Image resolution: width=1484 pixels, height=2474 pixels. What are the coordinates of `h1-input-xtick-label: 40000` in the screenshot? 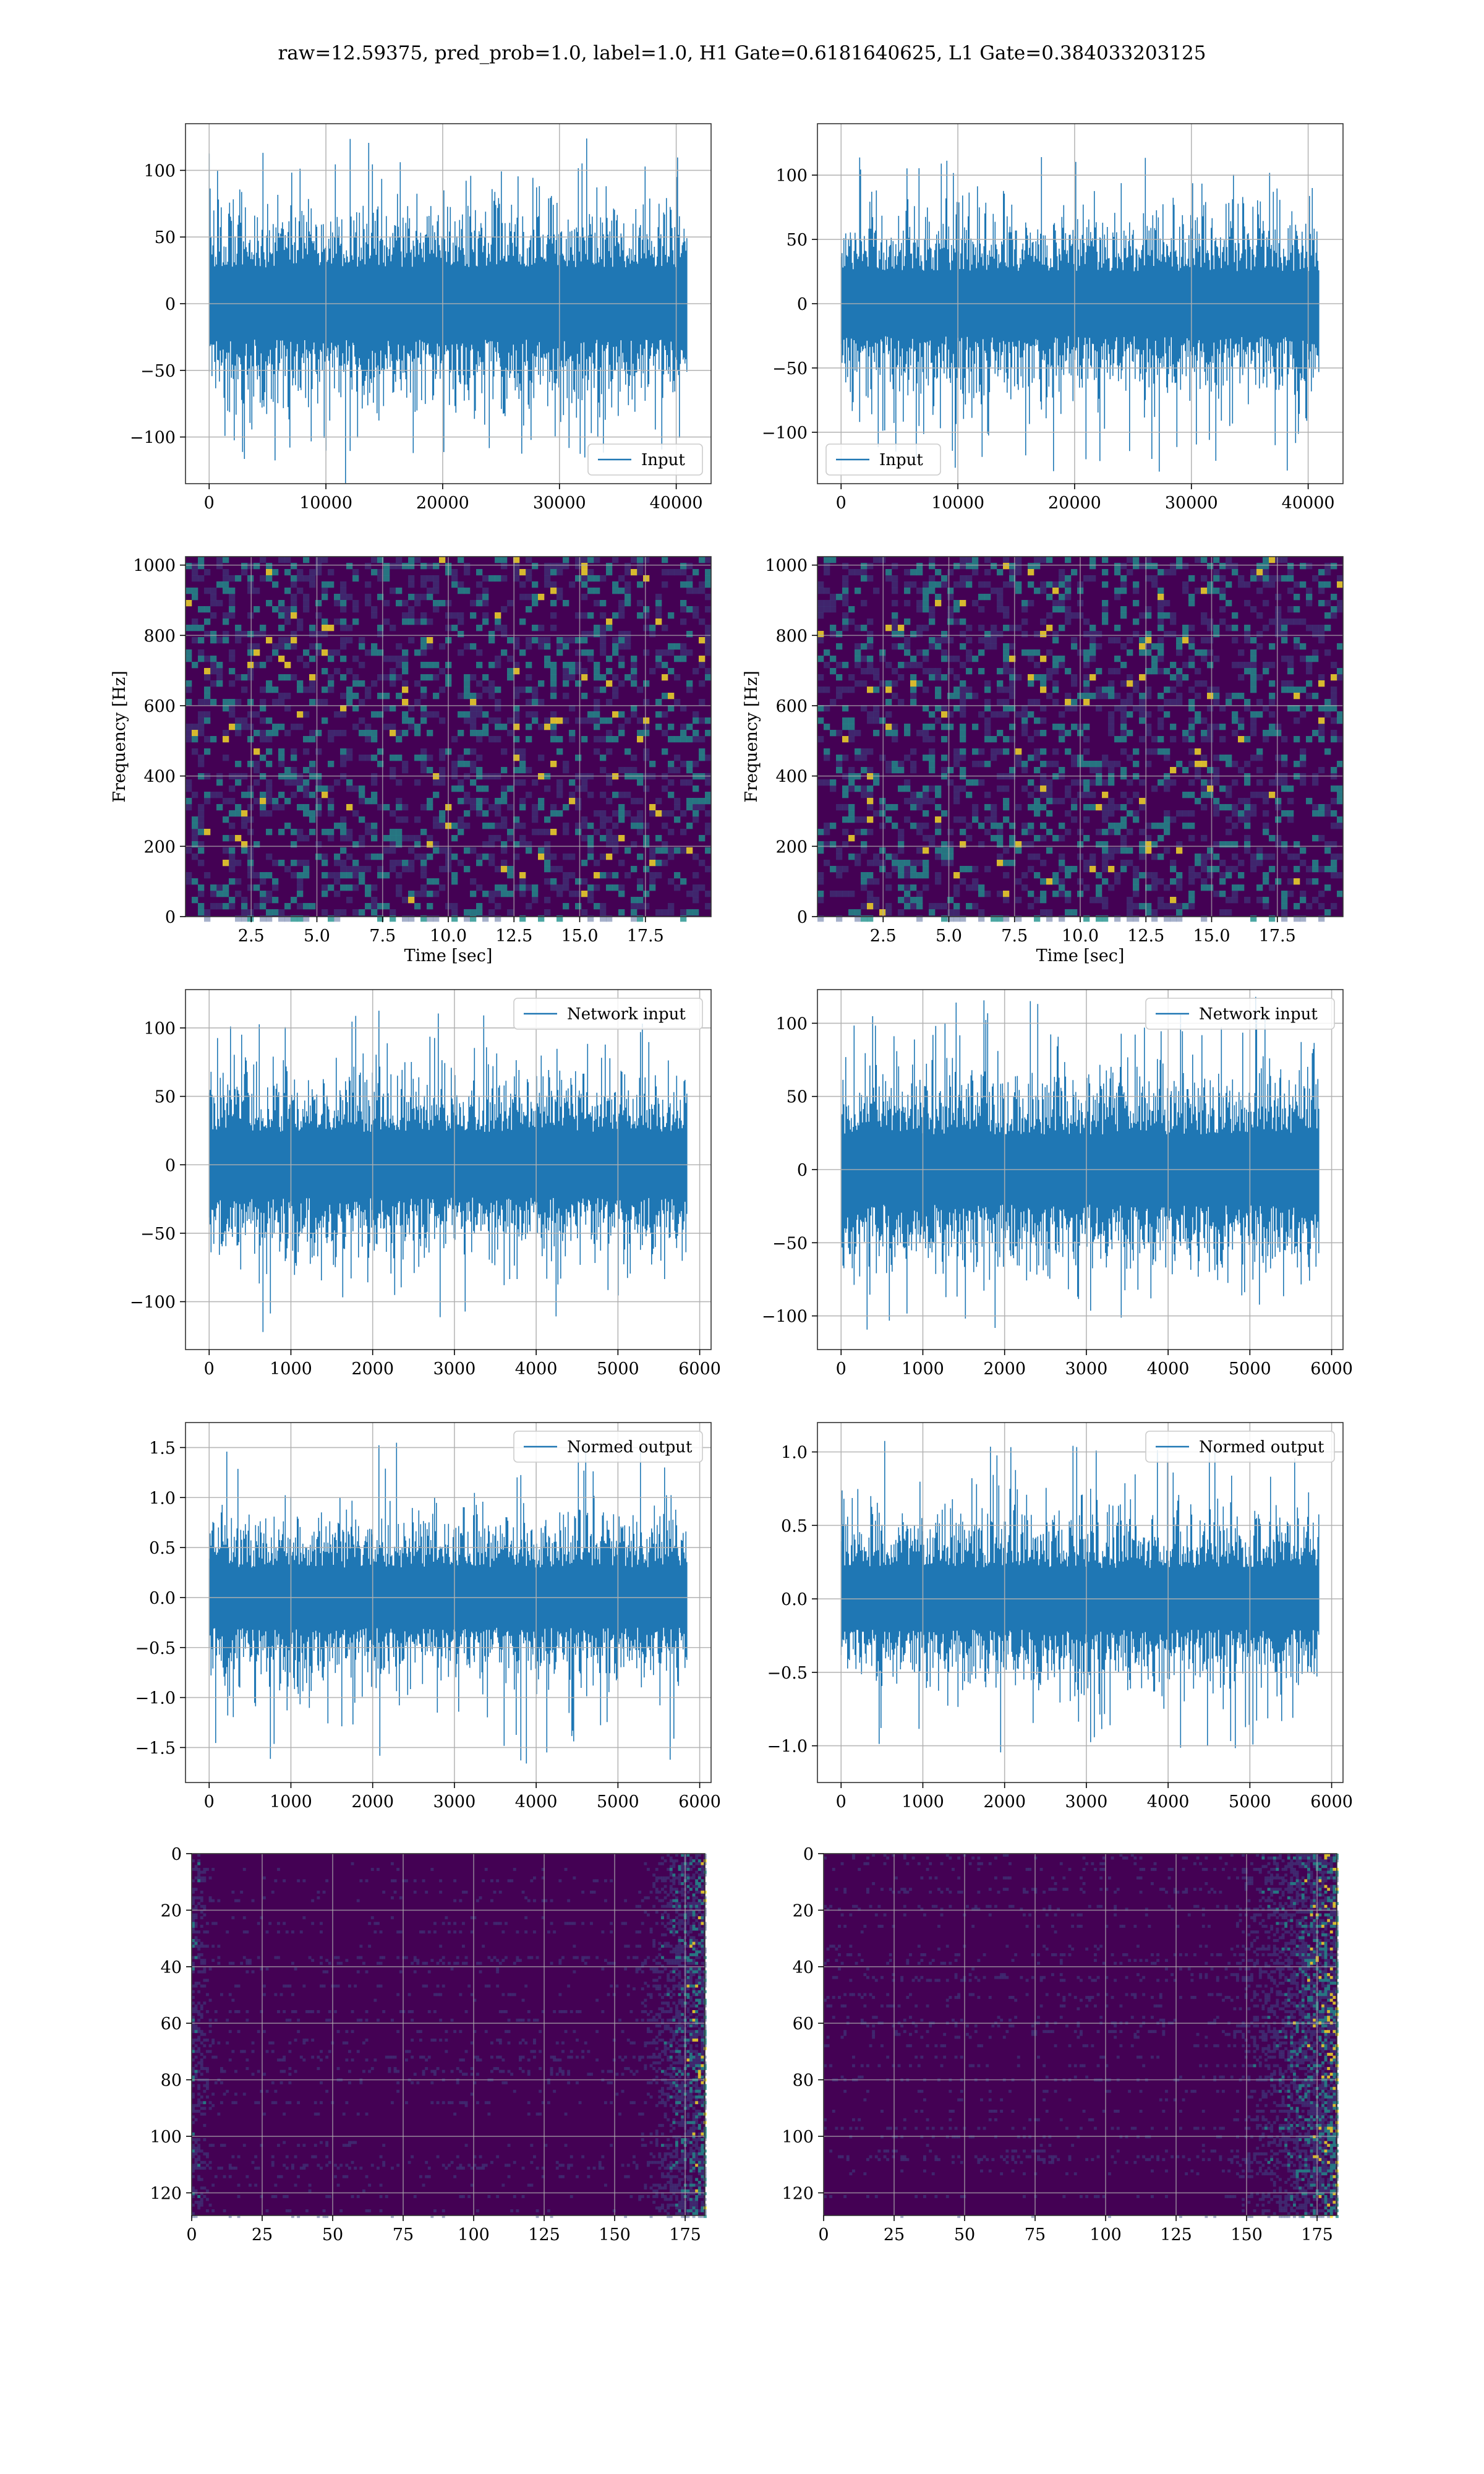 It's located at (676, 503).